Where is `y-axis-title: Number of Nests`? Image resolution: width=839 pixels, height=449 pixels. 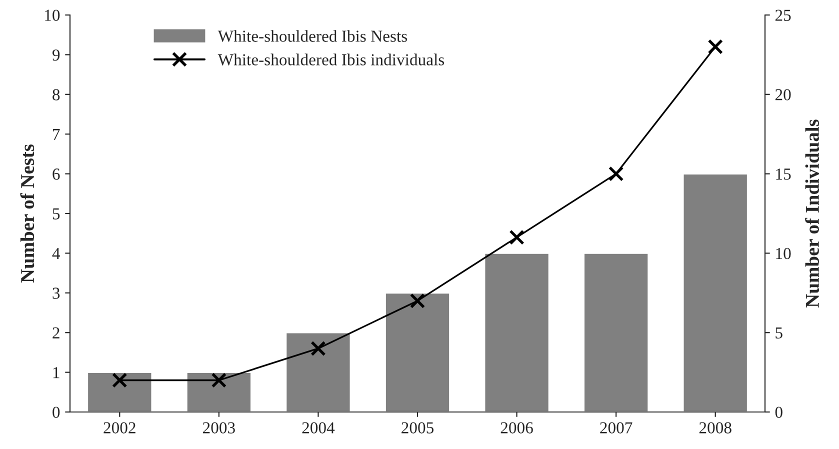 y-axis-title: Number of Nests is located at coordinates (27, 213).